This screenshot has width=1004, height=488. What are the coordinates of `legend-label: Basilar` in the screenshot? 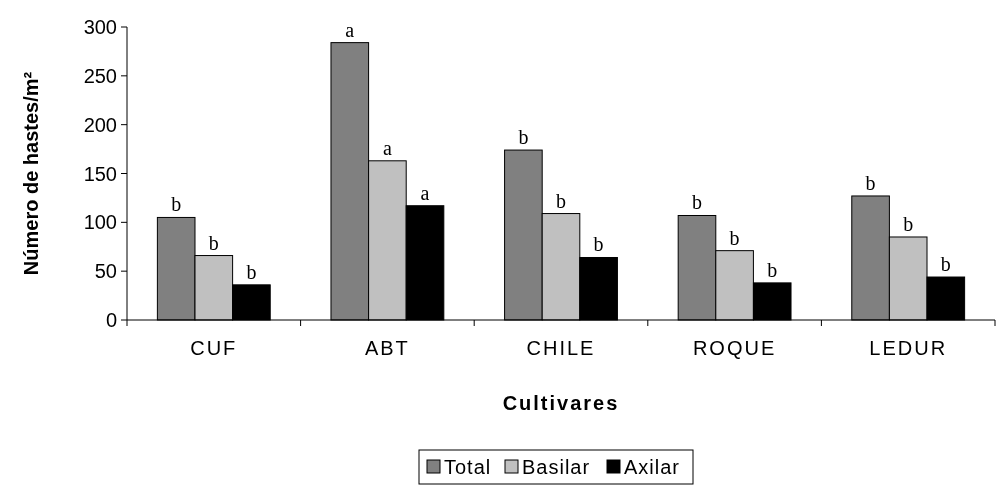 It's located at (556, 467).